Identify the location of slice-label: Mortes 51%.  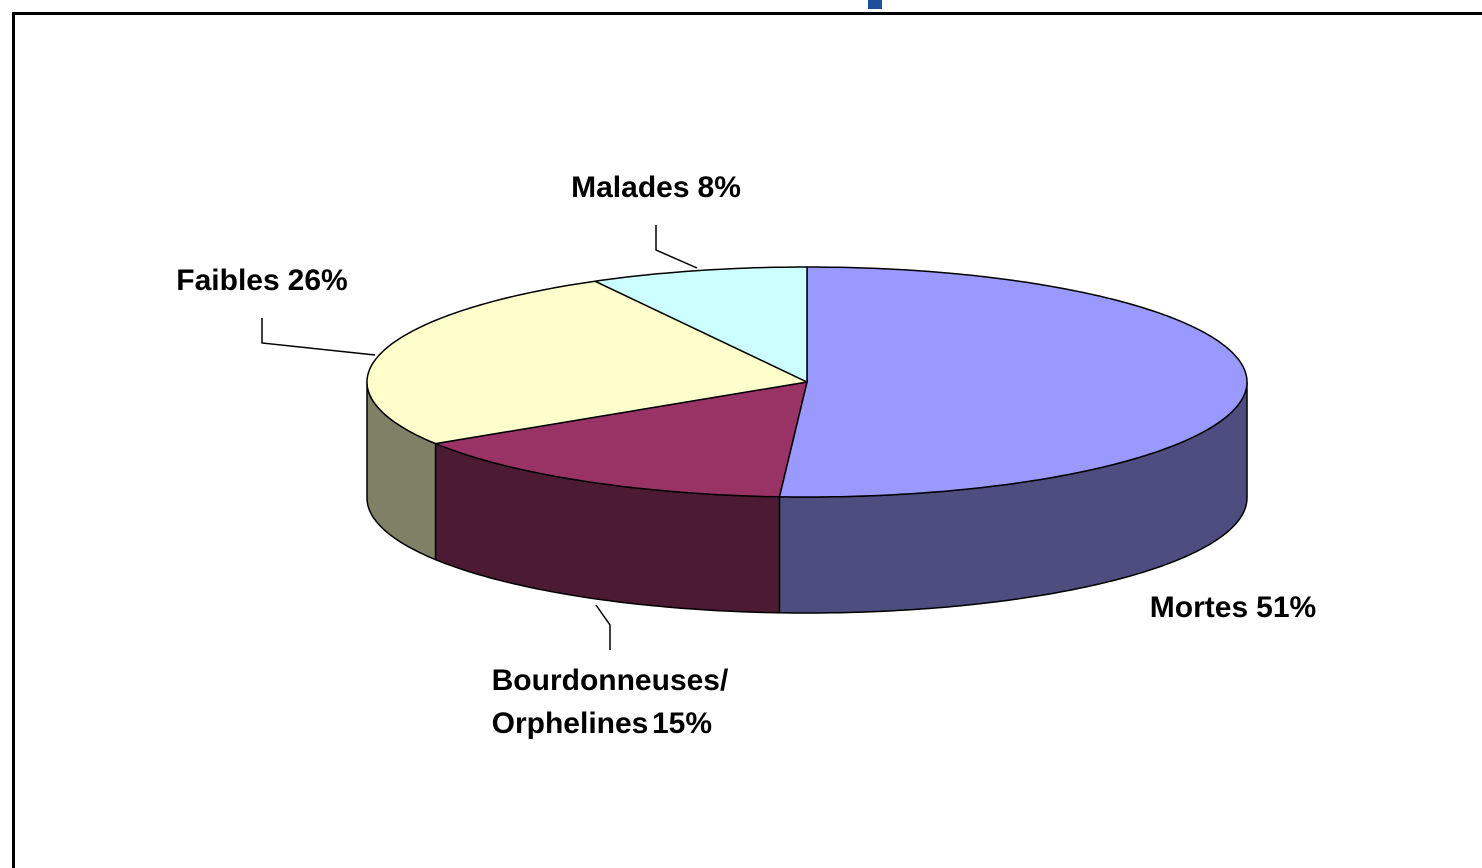
(1233, 607).